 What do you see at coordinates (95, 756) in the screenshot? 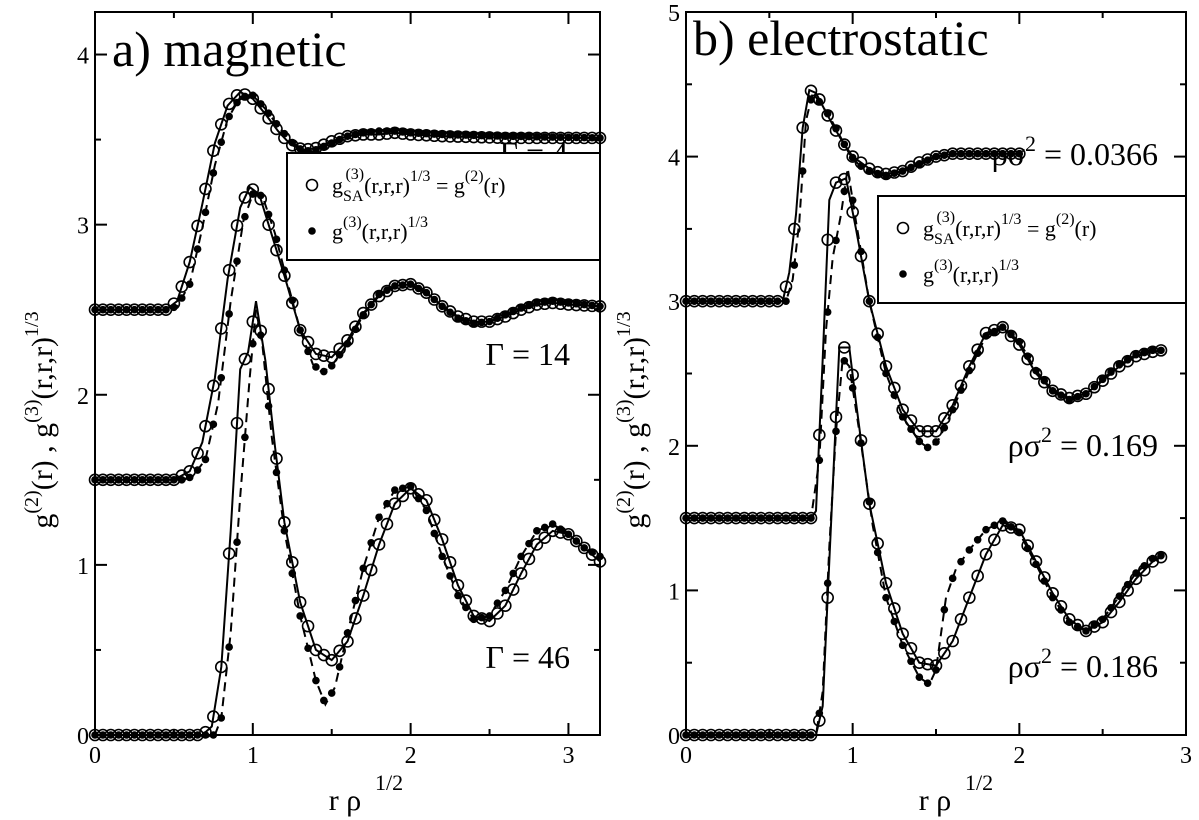
I see `x-tick-label: 0` at bounding box center [95, 756].